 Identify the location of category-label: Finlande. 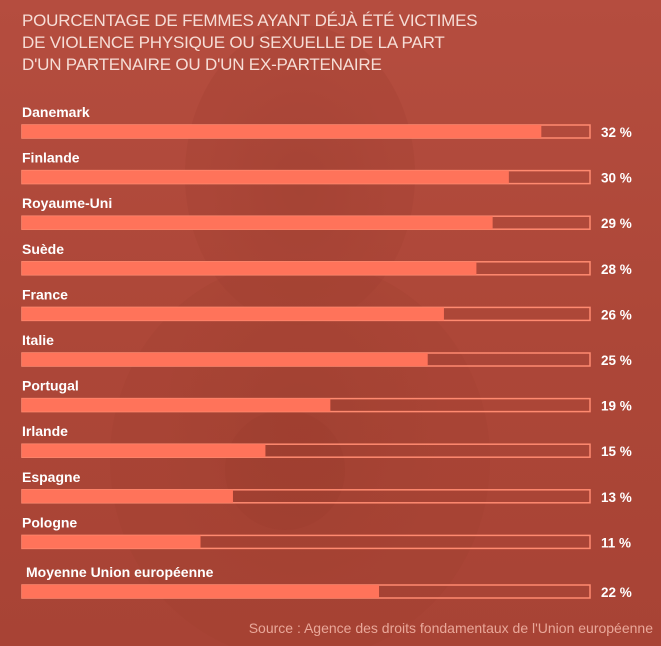
(51, 158).